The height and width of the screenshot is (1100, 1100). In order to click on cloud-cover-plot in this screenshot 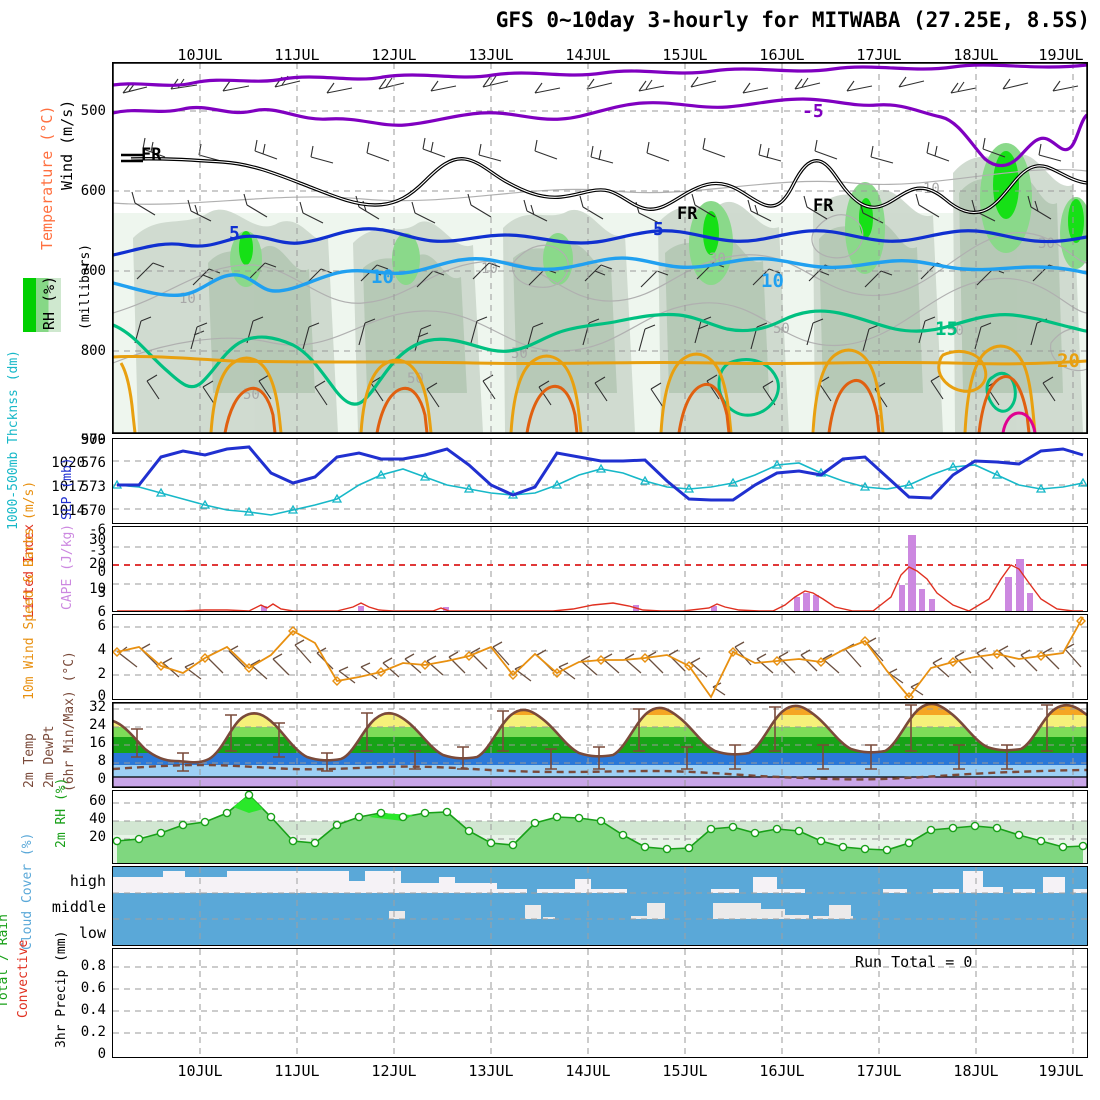, I will do `click(600, 906)`.